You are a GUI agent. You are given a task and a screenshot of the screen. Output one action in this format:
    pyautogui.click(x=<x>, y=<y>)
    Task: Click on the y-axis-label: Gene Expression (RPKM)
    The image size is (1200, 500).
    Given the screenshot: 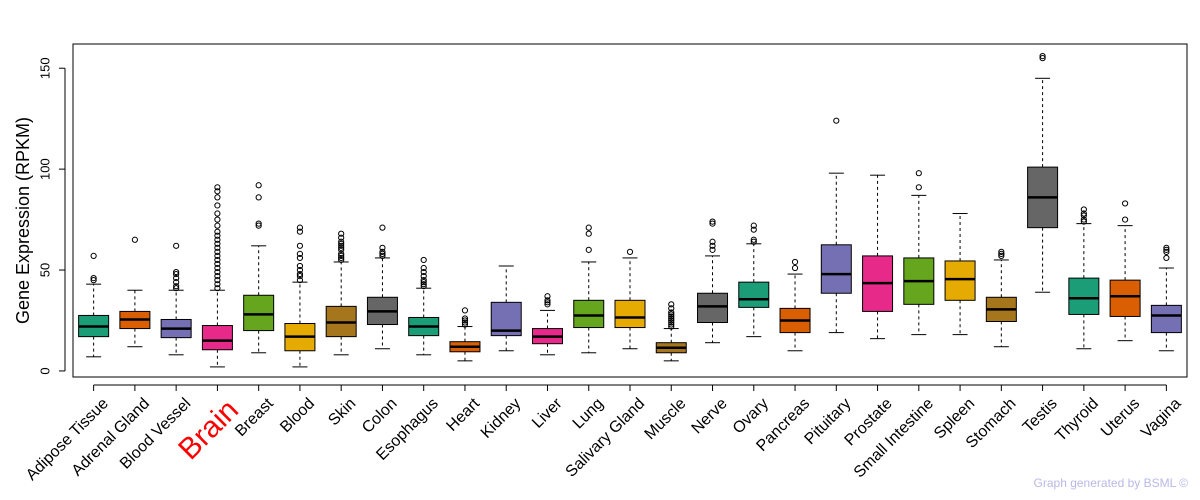 What is the action you would take?
    pyautogui.click(x=23, y=220)
    